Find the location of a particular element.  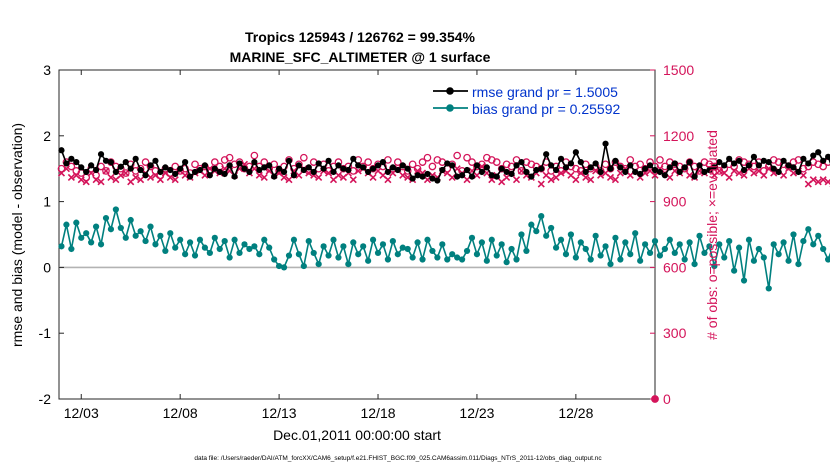

left-tick-label: 2 is located at coordinates (47, 136).